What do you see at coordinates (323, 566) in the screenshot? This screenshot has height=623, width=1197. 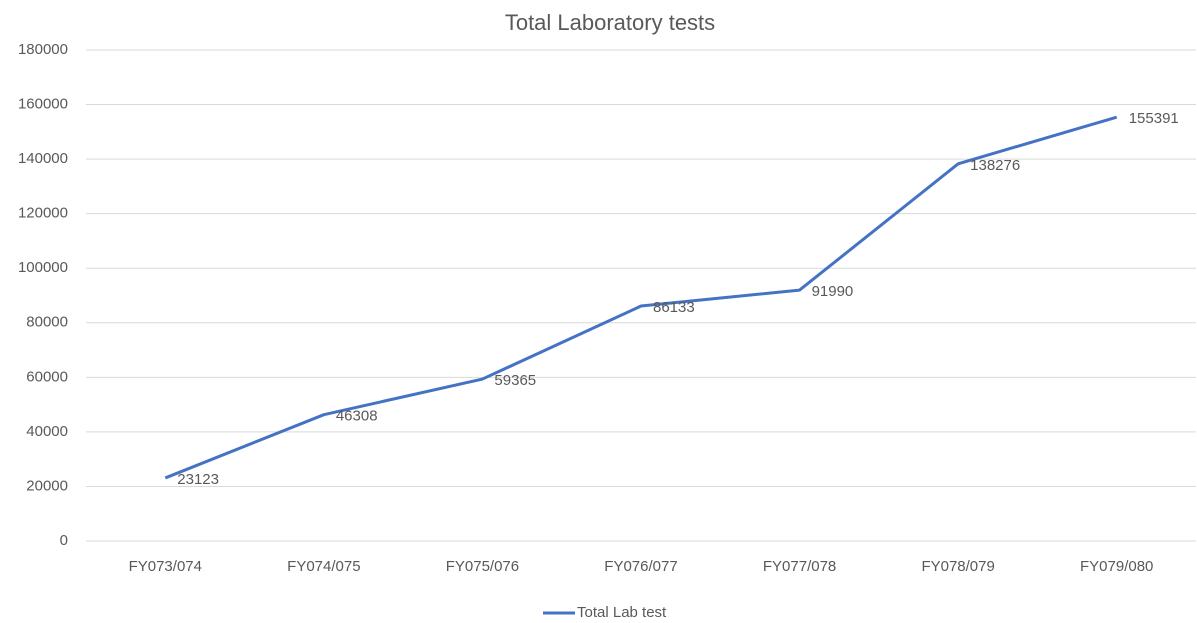 I see `x-tick-label: FY074/075` at bounding box center [323, 566].